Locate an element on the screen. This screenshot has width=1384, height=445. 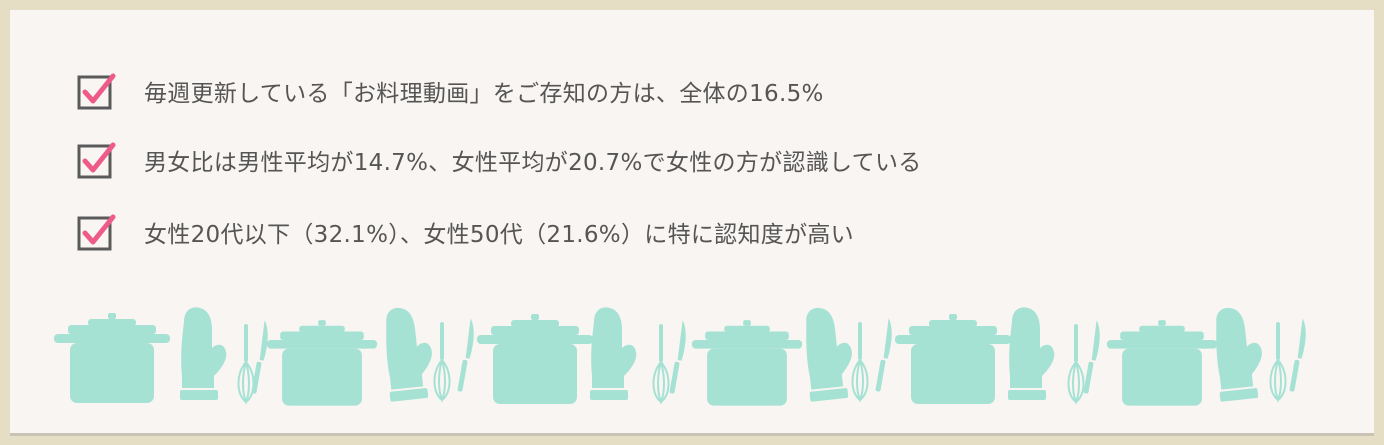
check-item: 女性20代以下（32.1%）、女性50代（21.6%）に特に認知度が高い is located at coordinates (676, 232).